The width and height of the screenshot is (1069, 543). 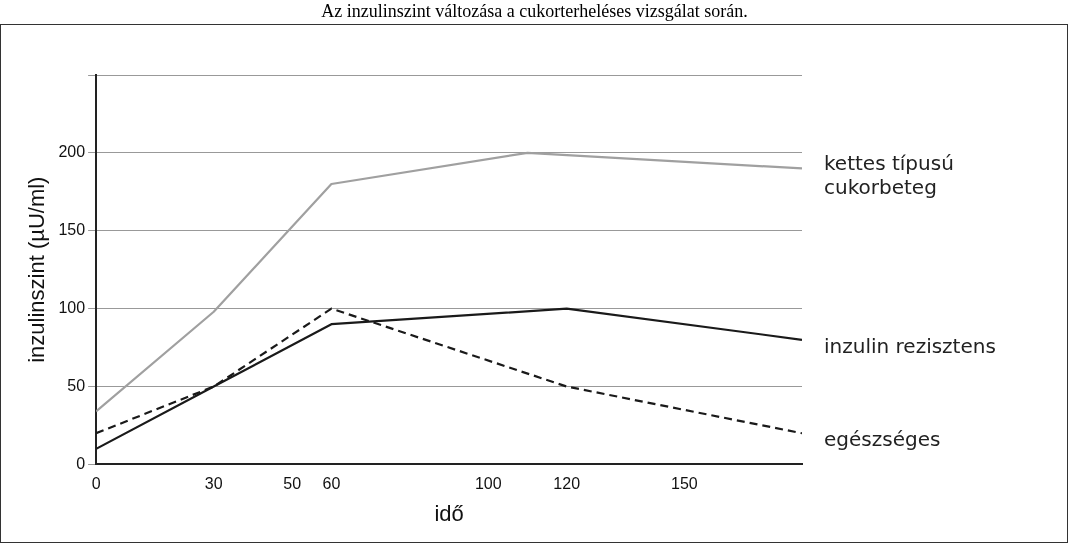 I want to click on y-tick-label: 0, so click(x=81, y=463).